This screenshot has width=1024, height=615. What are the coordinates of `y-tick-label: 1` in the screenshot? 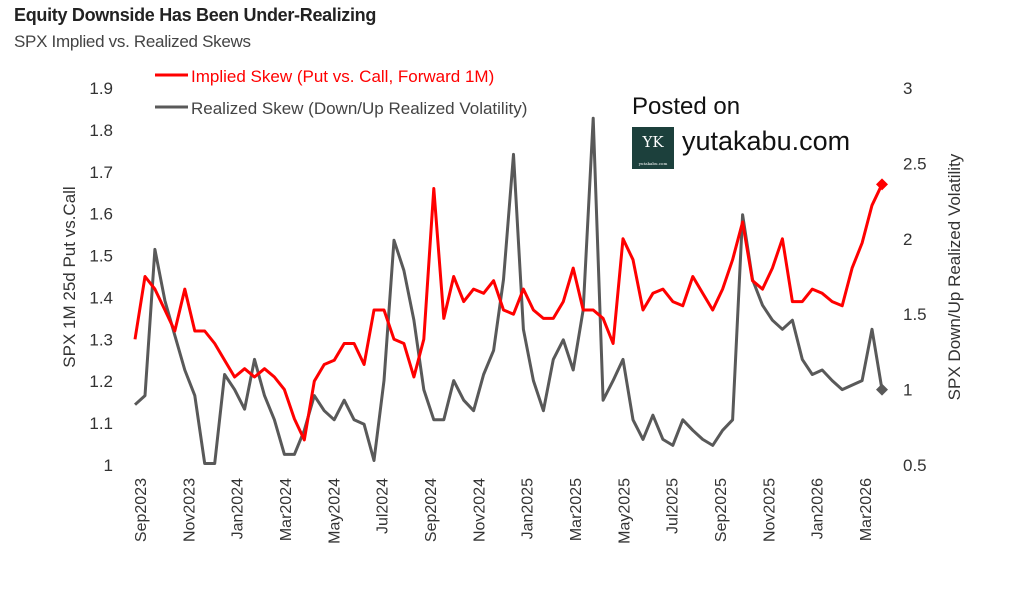 It's located at (108, 465).